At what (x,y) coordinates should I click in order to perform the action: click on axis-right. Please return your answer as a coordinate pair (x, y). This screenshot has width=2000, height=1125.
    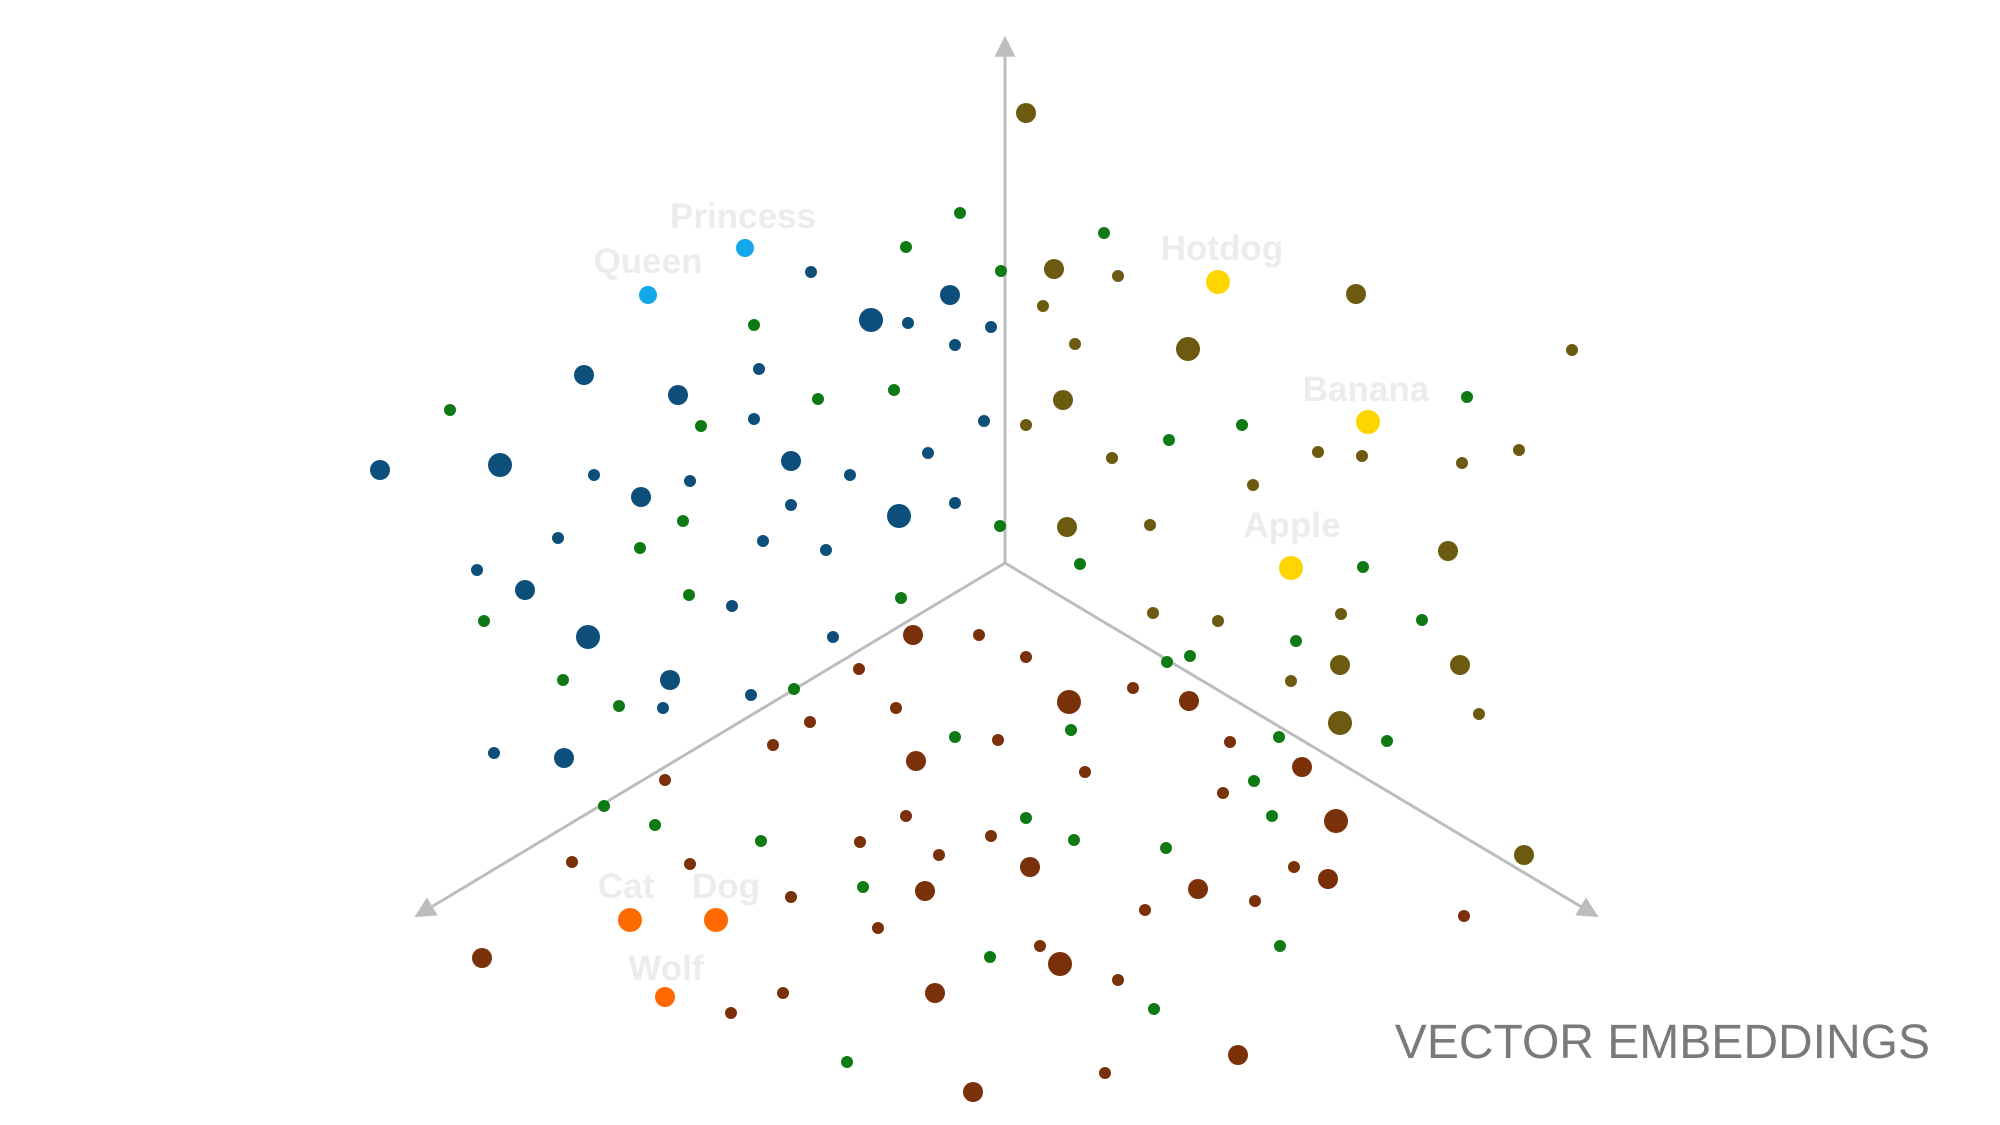
    Looking at the image, I should click on (1301, 739).